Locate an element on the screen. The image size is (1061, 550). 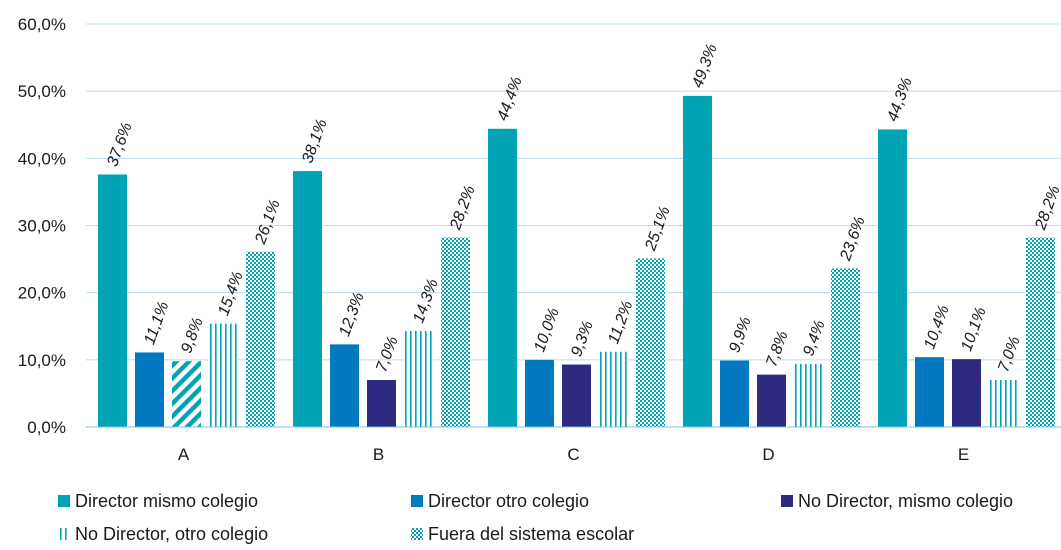
legend-label: Fuera del sistema escolar is located at coordinates (531, 534).